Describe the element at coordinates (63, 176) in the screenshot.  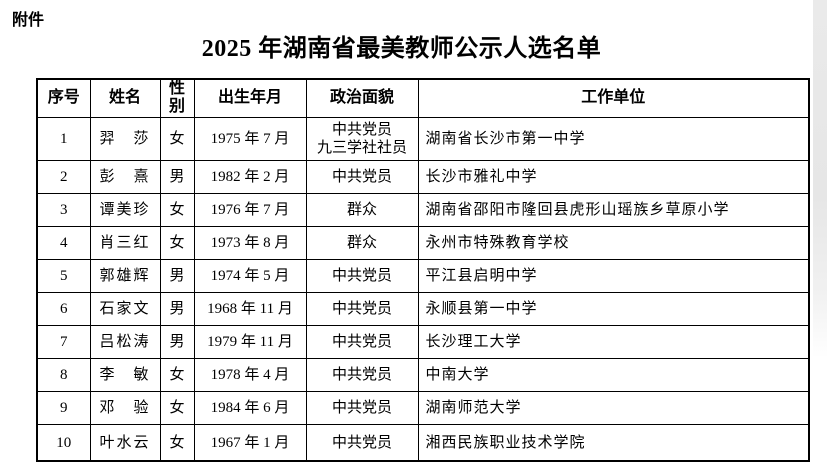
I see `cell-no: 2` at that location.